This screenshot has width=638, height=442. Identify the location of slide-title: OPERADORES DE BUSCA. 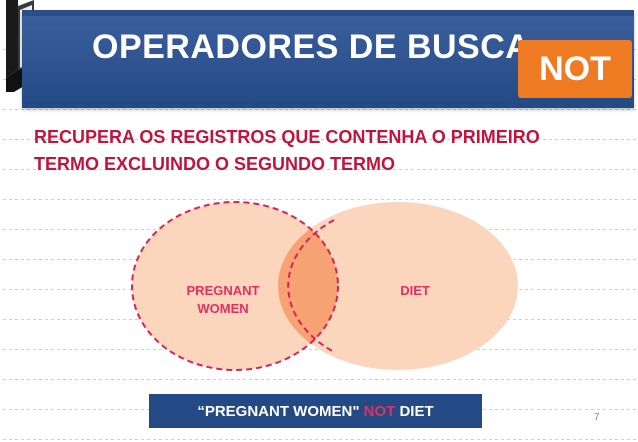
(311, 47).